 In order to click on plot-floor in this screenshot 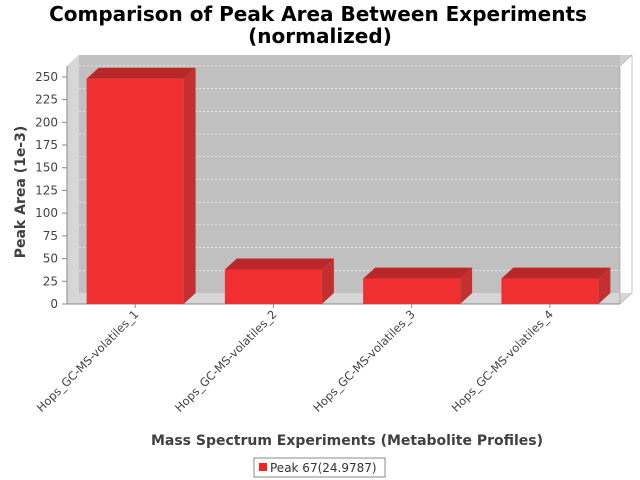, I will do `click(349, 298)`.